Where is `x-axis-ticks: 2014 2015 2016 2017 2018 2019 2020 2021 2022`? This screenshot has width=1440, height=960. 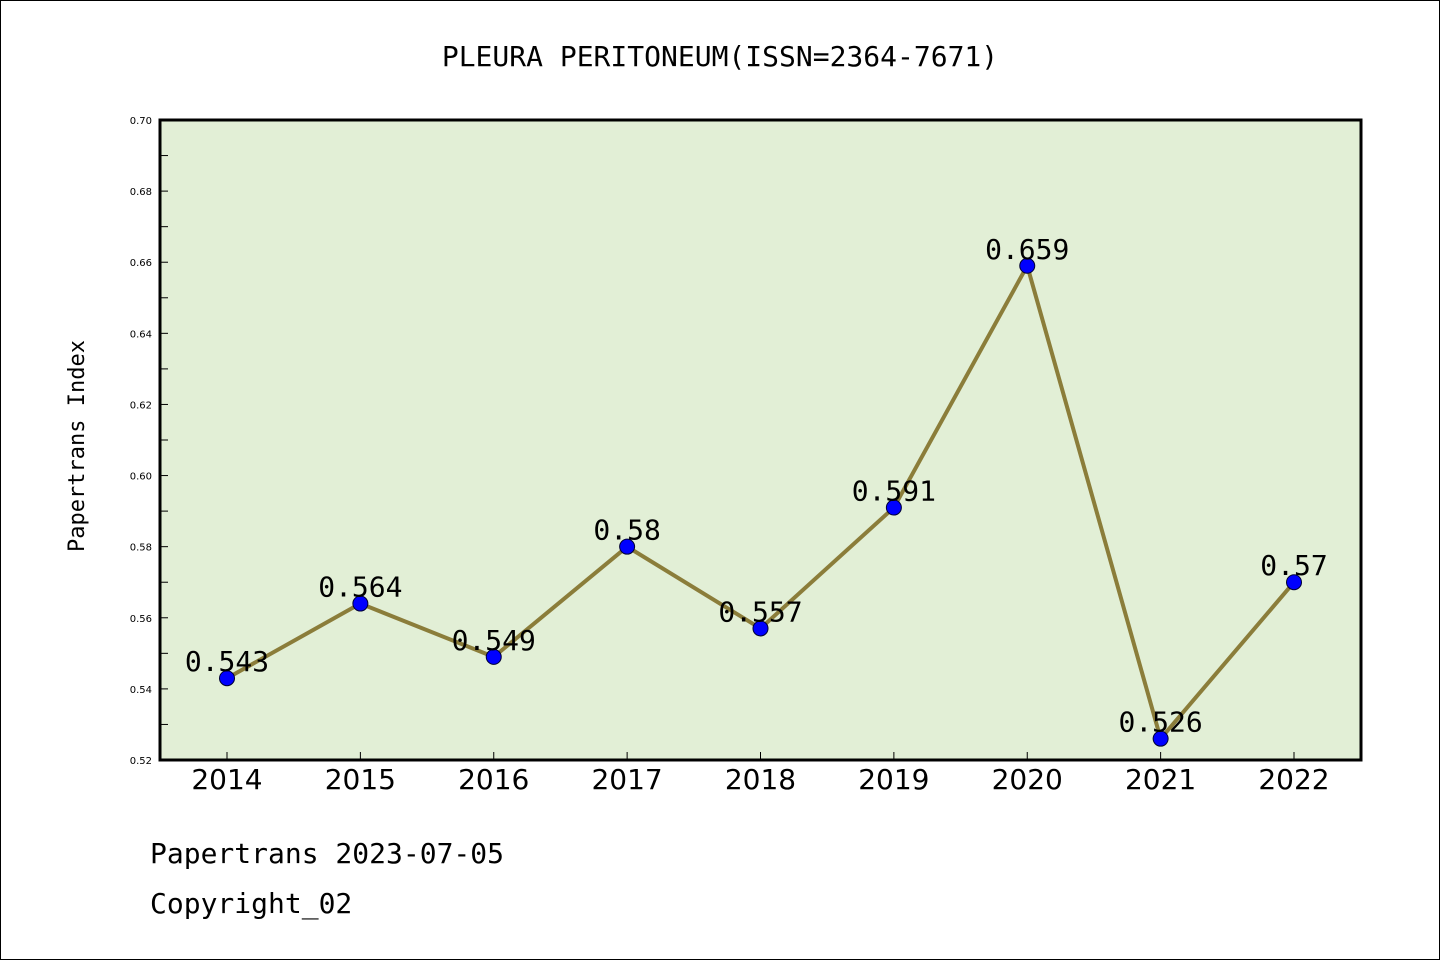 x-axis-ticks: 2014 2015 2016 2017 2018 2019 2020 2021 2022 is located at coordinates (760, 774).